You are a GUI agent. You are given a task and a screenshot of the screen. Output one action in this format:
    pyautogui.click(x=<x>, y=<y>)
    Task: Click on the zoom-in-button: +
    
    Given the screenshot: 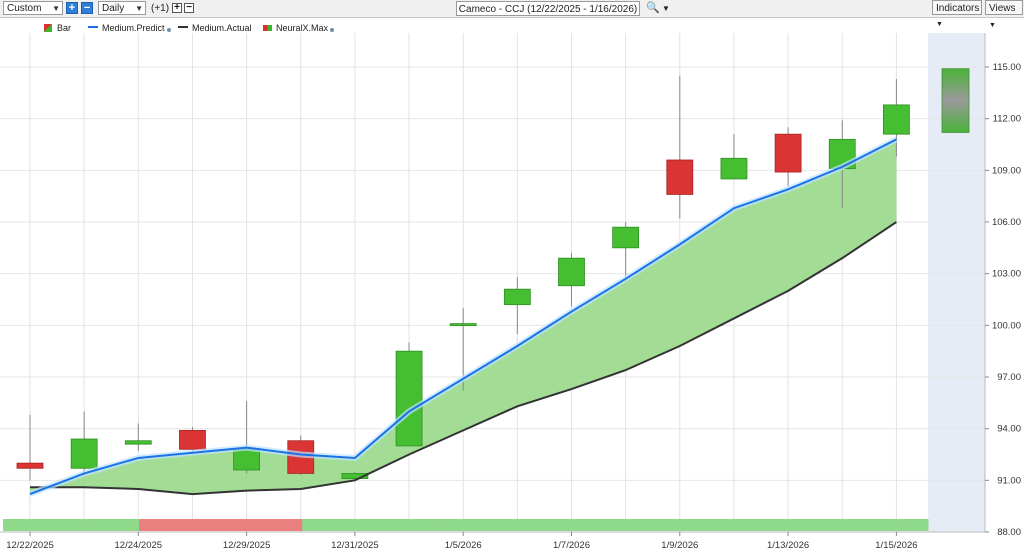 What is the action you would take?
    pyautogui.click(x=72, y=8)
    